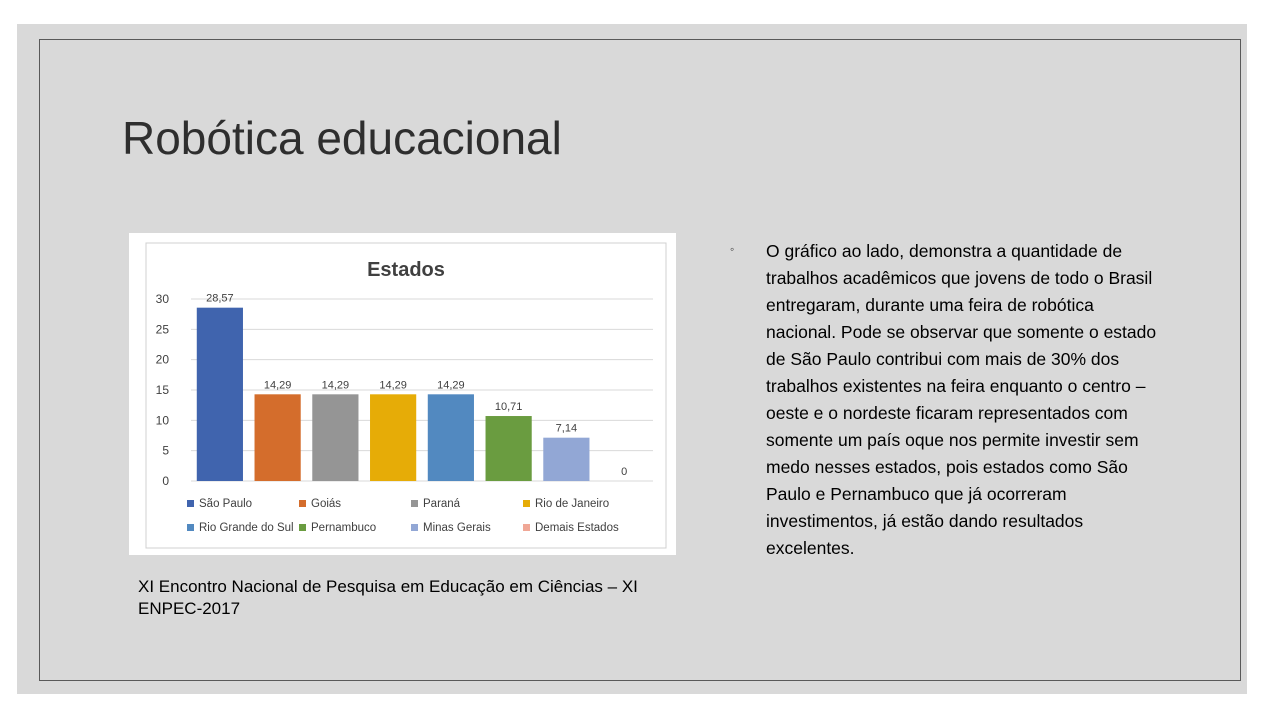  What do you see at coordinates (406, 270) in the screenshot?
I see `chart-title: Estados` at bounding box center [406, 270].